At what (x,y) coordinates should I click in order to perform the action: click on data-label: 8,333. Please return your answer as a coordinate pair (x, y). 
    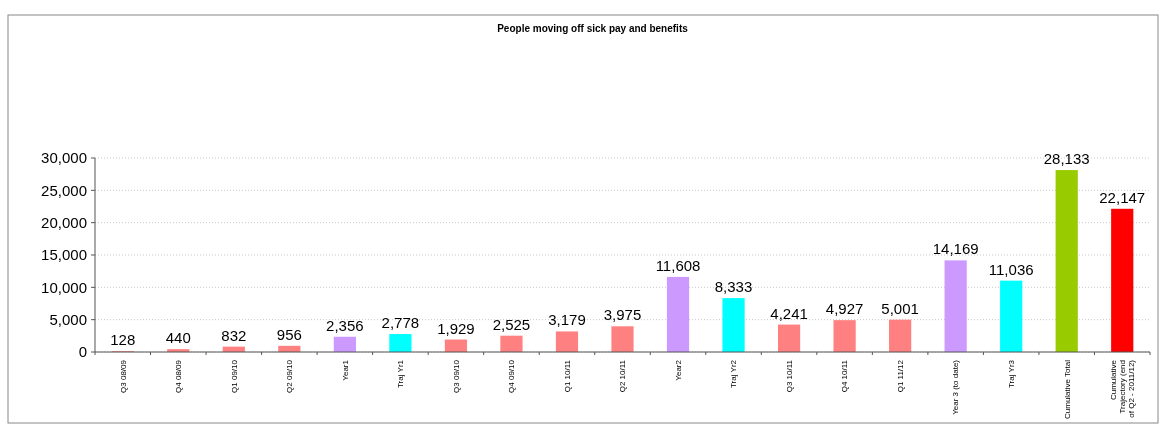
    Looking at the image, I should click on (733, 287).